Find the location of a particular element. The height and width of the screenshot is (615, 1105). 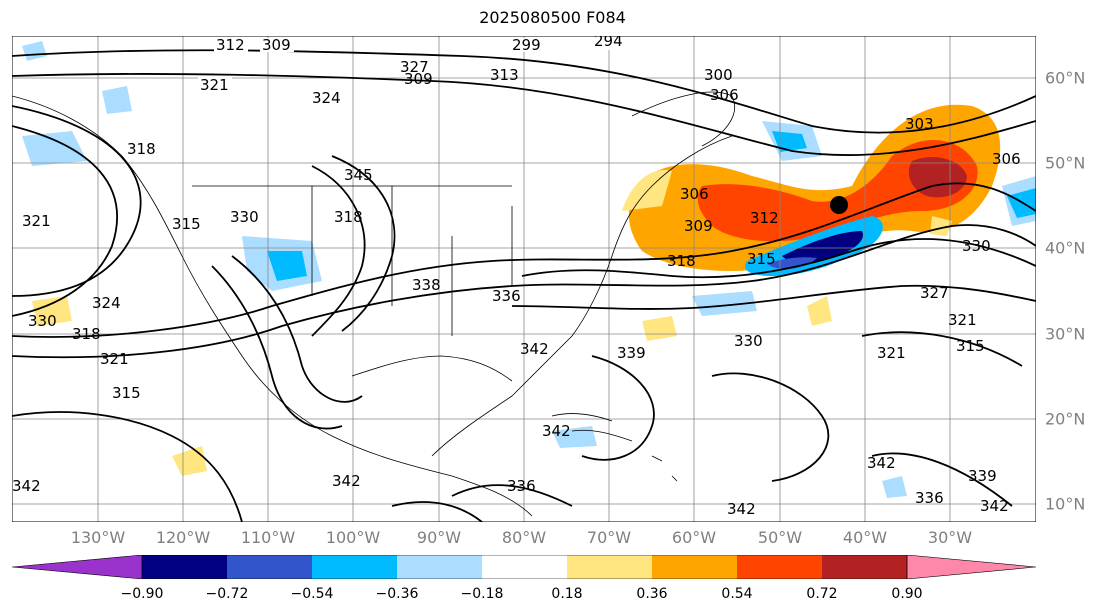

lon-label: 90°W is located at coordinates (439, 537).